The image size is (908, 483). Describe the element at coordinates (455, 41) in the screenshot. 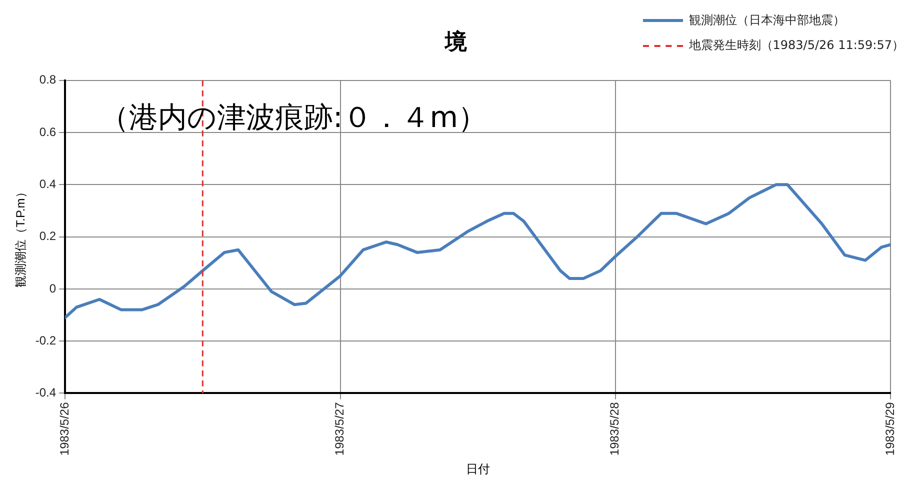

I see `chart-title: 境` at that location.